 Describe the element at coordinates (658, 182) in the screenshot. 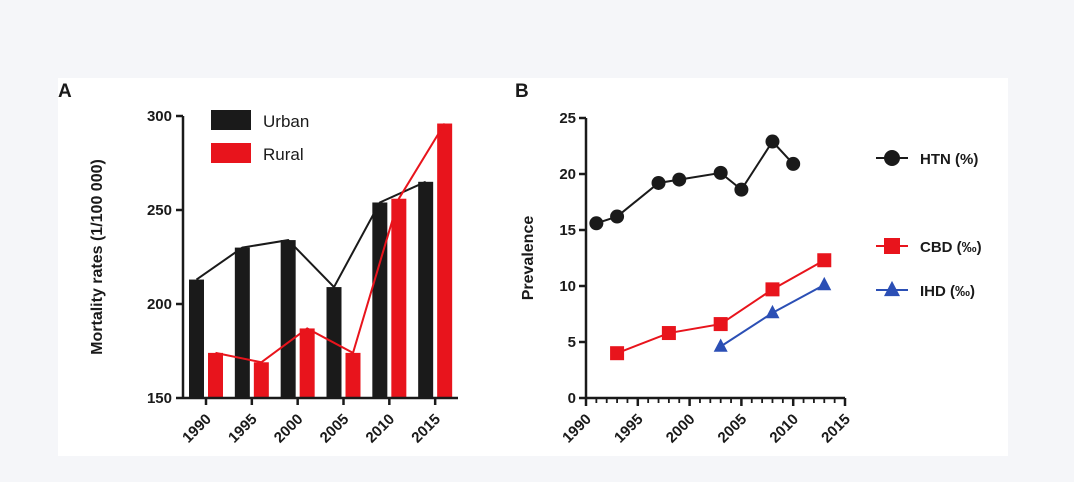

I see `point-htn-1997` at that location.